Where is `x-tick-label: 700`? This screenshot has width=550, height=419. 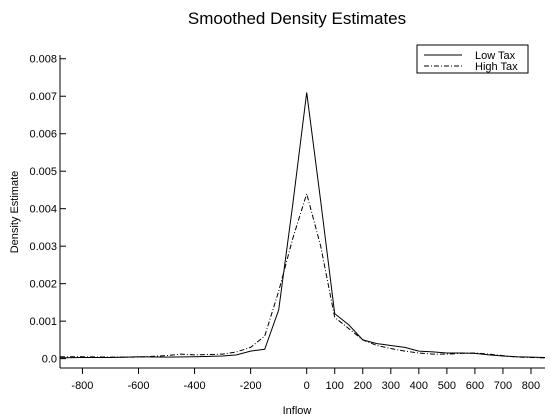
x-tick-label: 700 is located at coordinates (503, 386).